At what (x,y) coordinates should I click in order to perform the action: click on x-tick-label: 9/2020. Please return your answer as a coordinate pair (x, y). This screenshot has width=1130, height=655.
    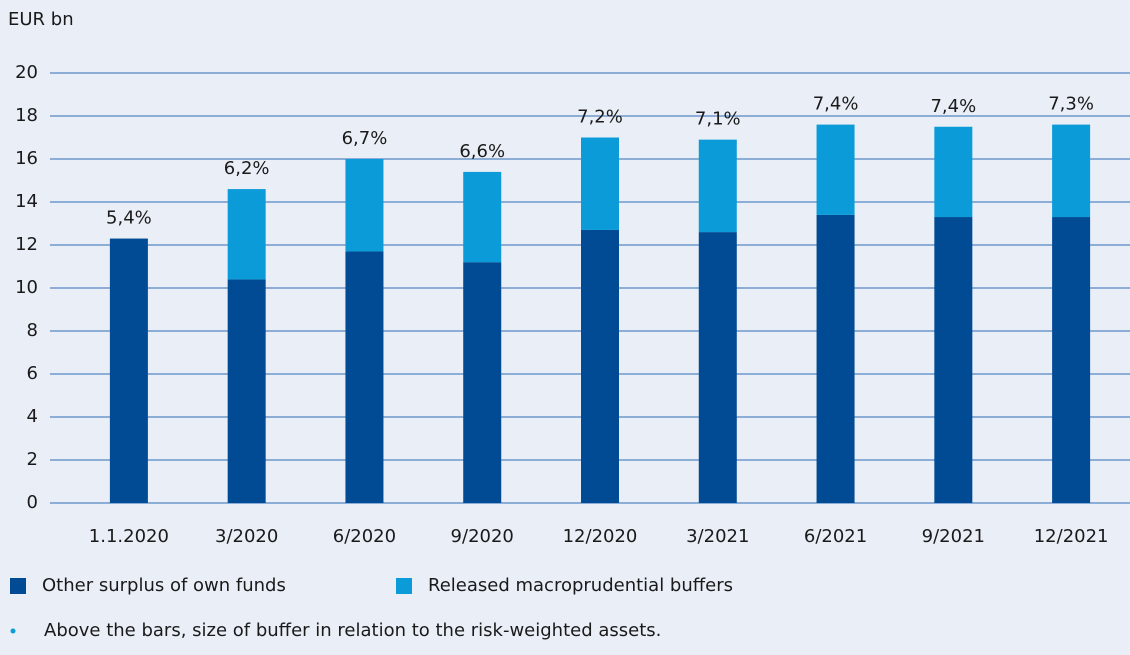
    Looking at the image, I should click on (482, 536).